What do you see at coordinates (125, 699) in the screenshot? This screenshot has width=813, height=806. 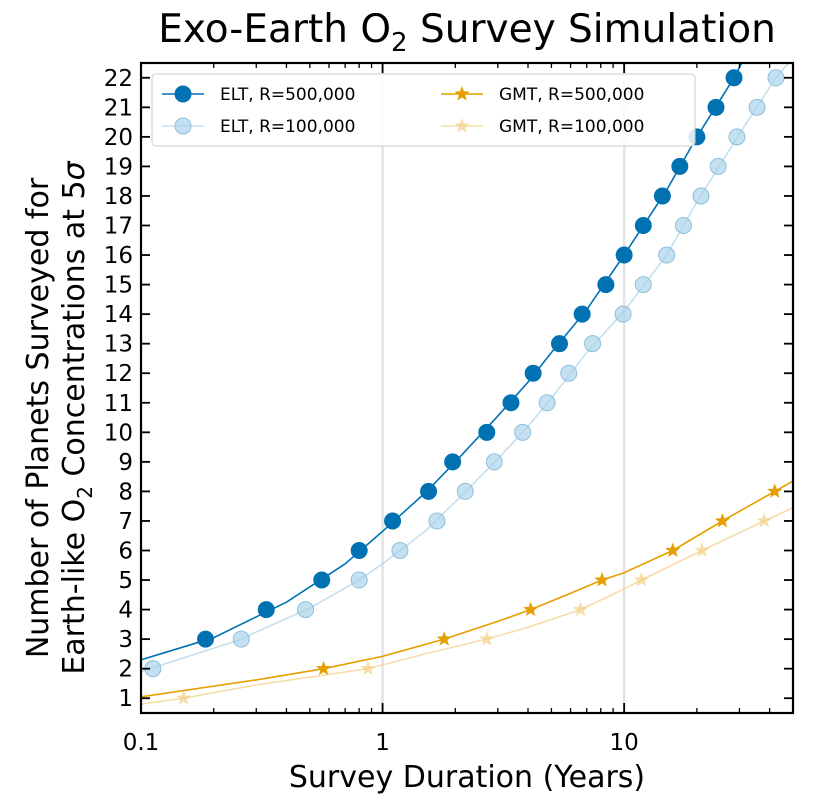 I see `y-tick-label-1: 1` at bounding box center [125, 699].